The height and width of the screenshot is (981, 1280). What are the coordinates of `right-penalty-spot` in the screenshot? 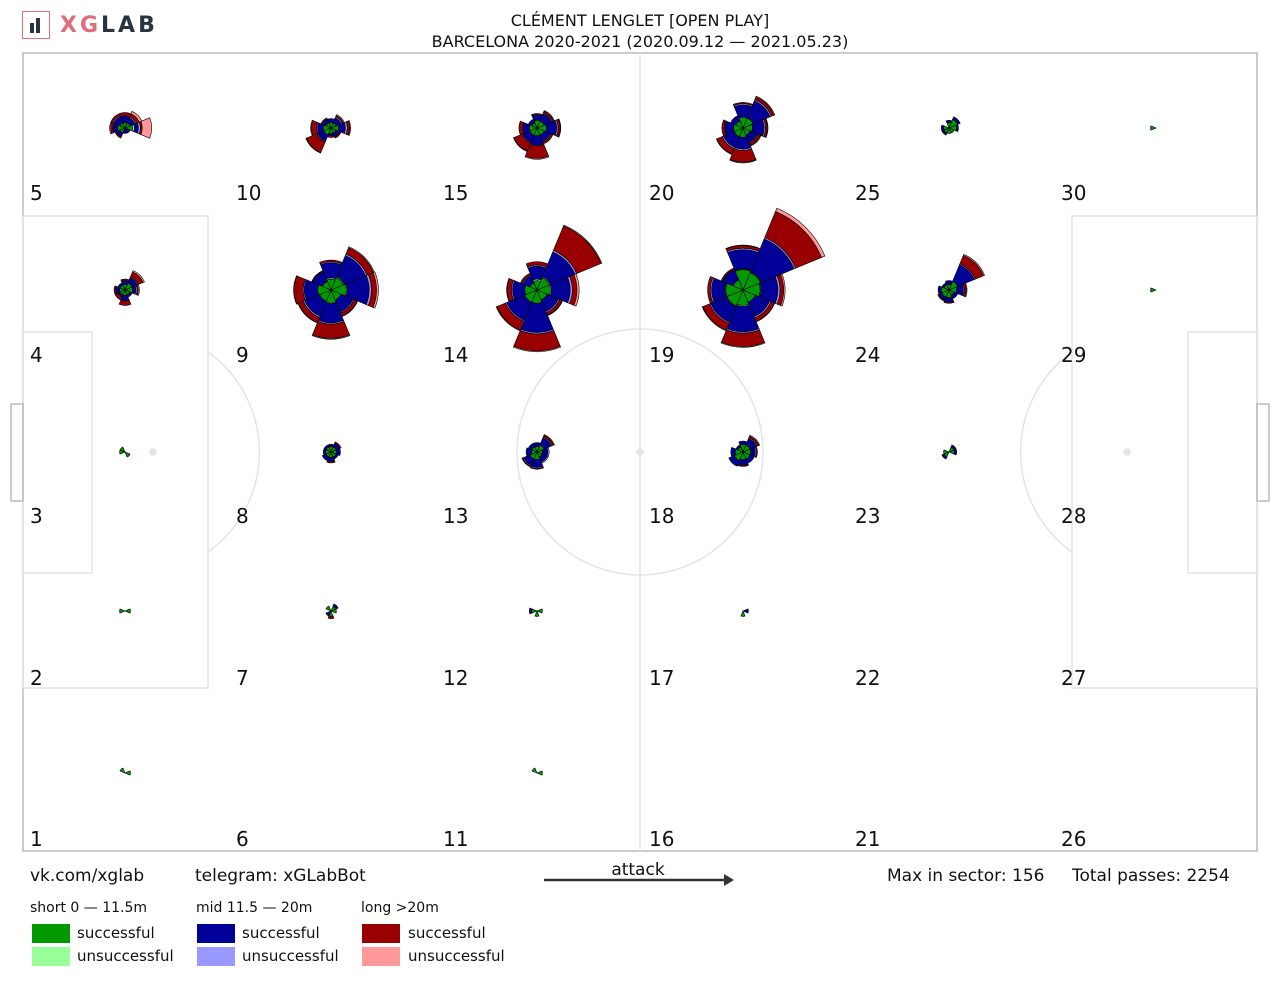 It's located at (1127, 452).